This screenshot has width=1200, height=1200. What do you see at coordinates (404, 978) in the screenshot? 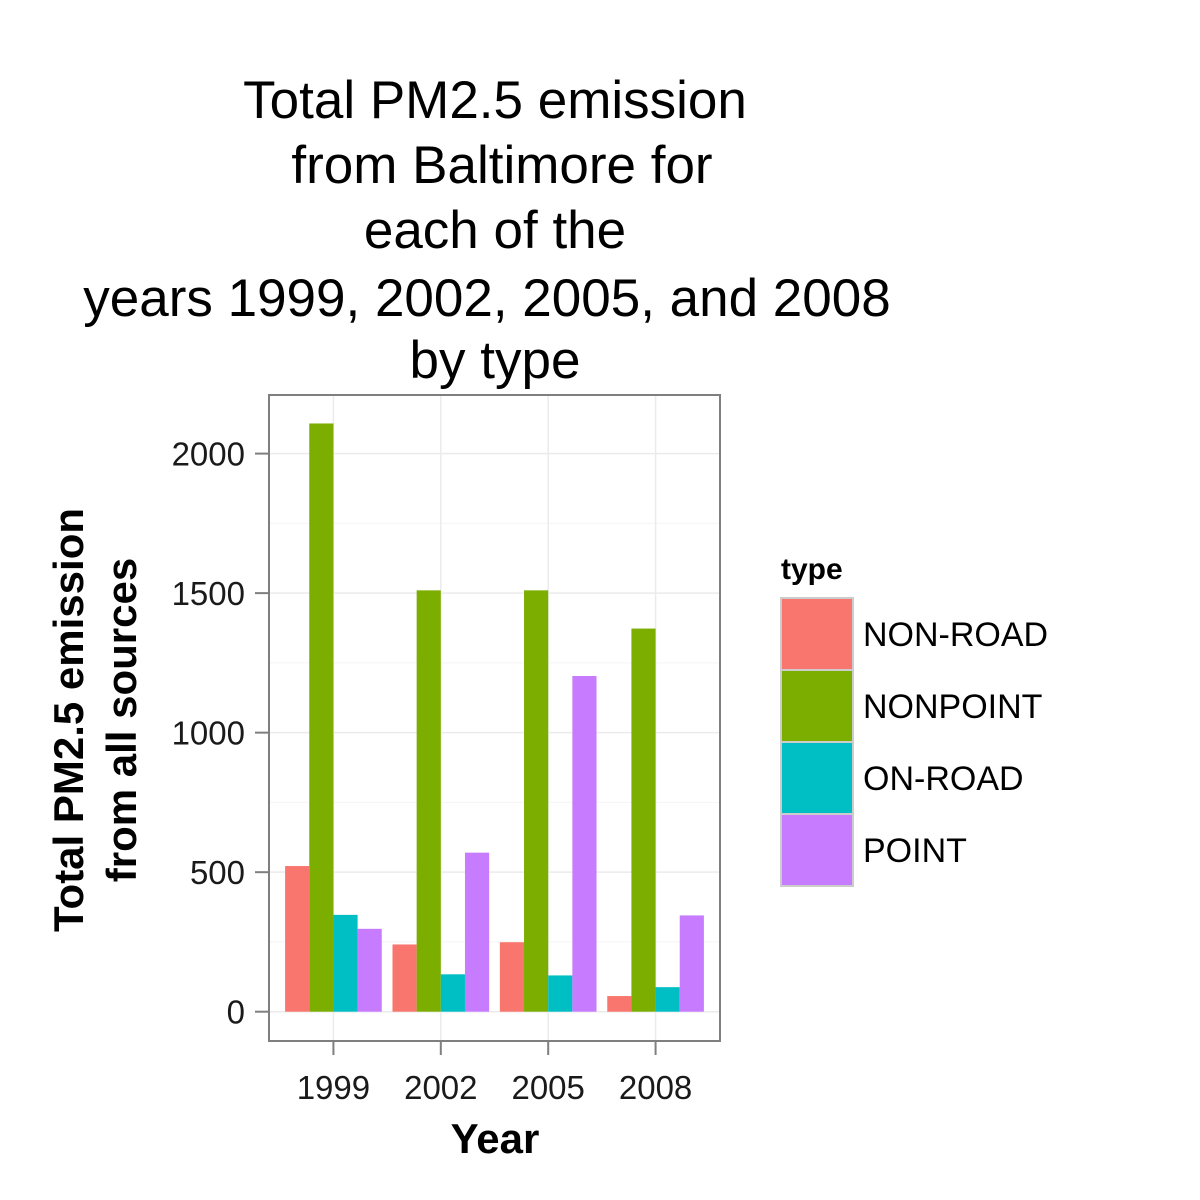
I see `bar-non-road-2002` at bounding box center [404, 978].